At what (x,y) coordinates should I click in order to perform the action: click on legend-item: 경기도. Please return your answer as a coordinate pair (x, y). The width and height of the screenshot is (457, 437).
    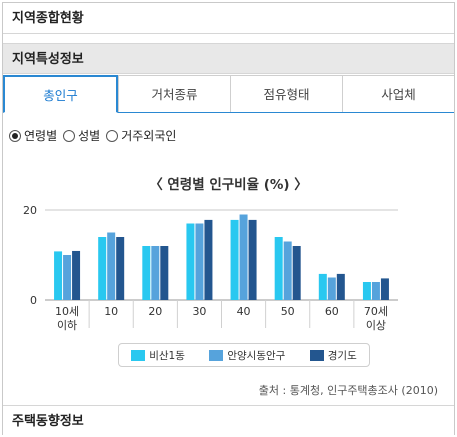
    Looking at the image, I should click on (333, 355).